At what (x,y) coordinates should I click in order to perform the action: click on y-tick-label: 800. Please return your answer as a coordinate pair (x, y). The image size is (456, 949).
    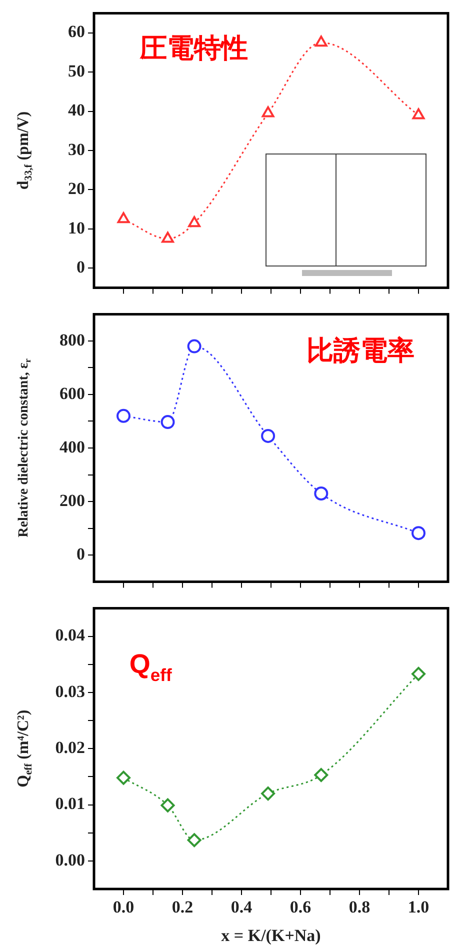
    Looking at the image, I should click on (72, 340).